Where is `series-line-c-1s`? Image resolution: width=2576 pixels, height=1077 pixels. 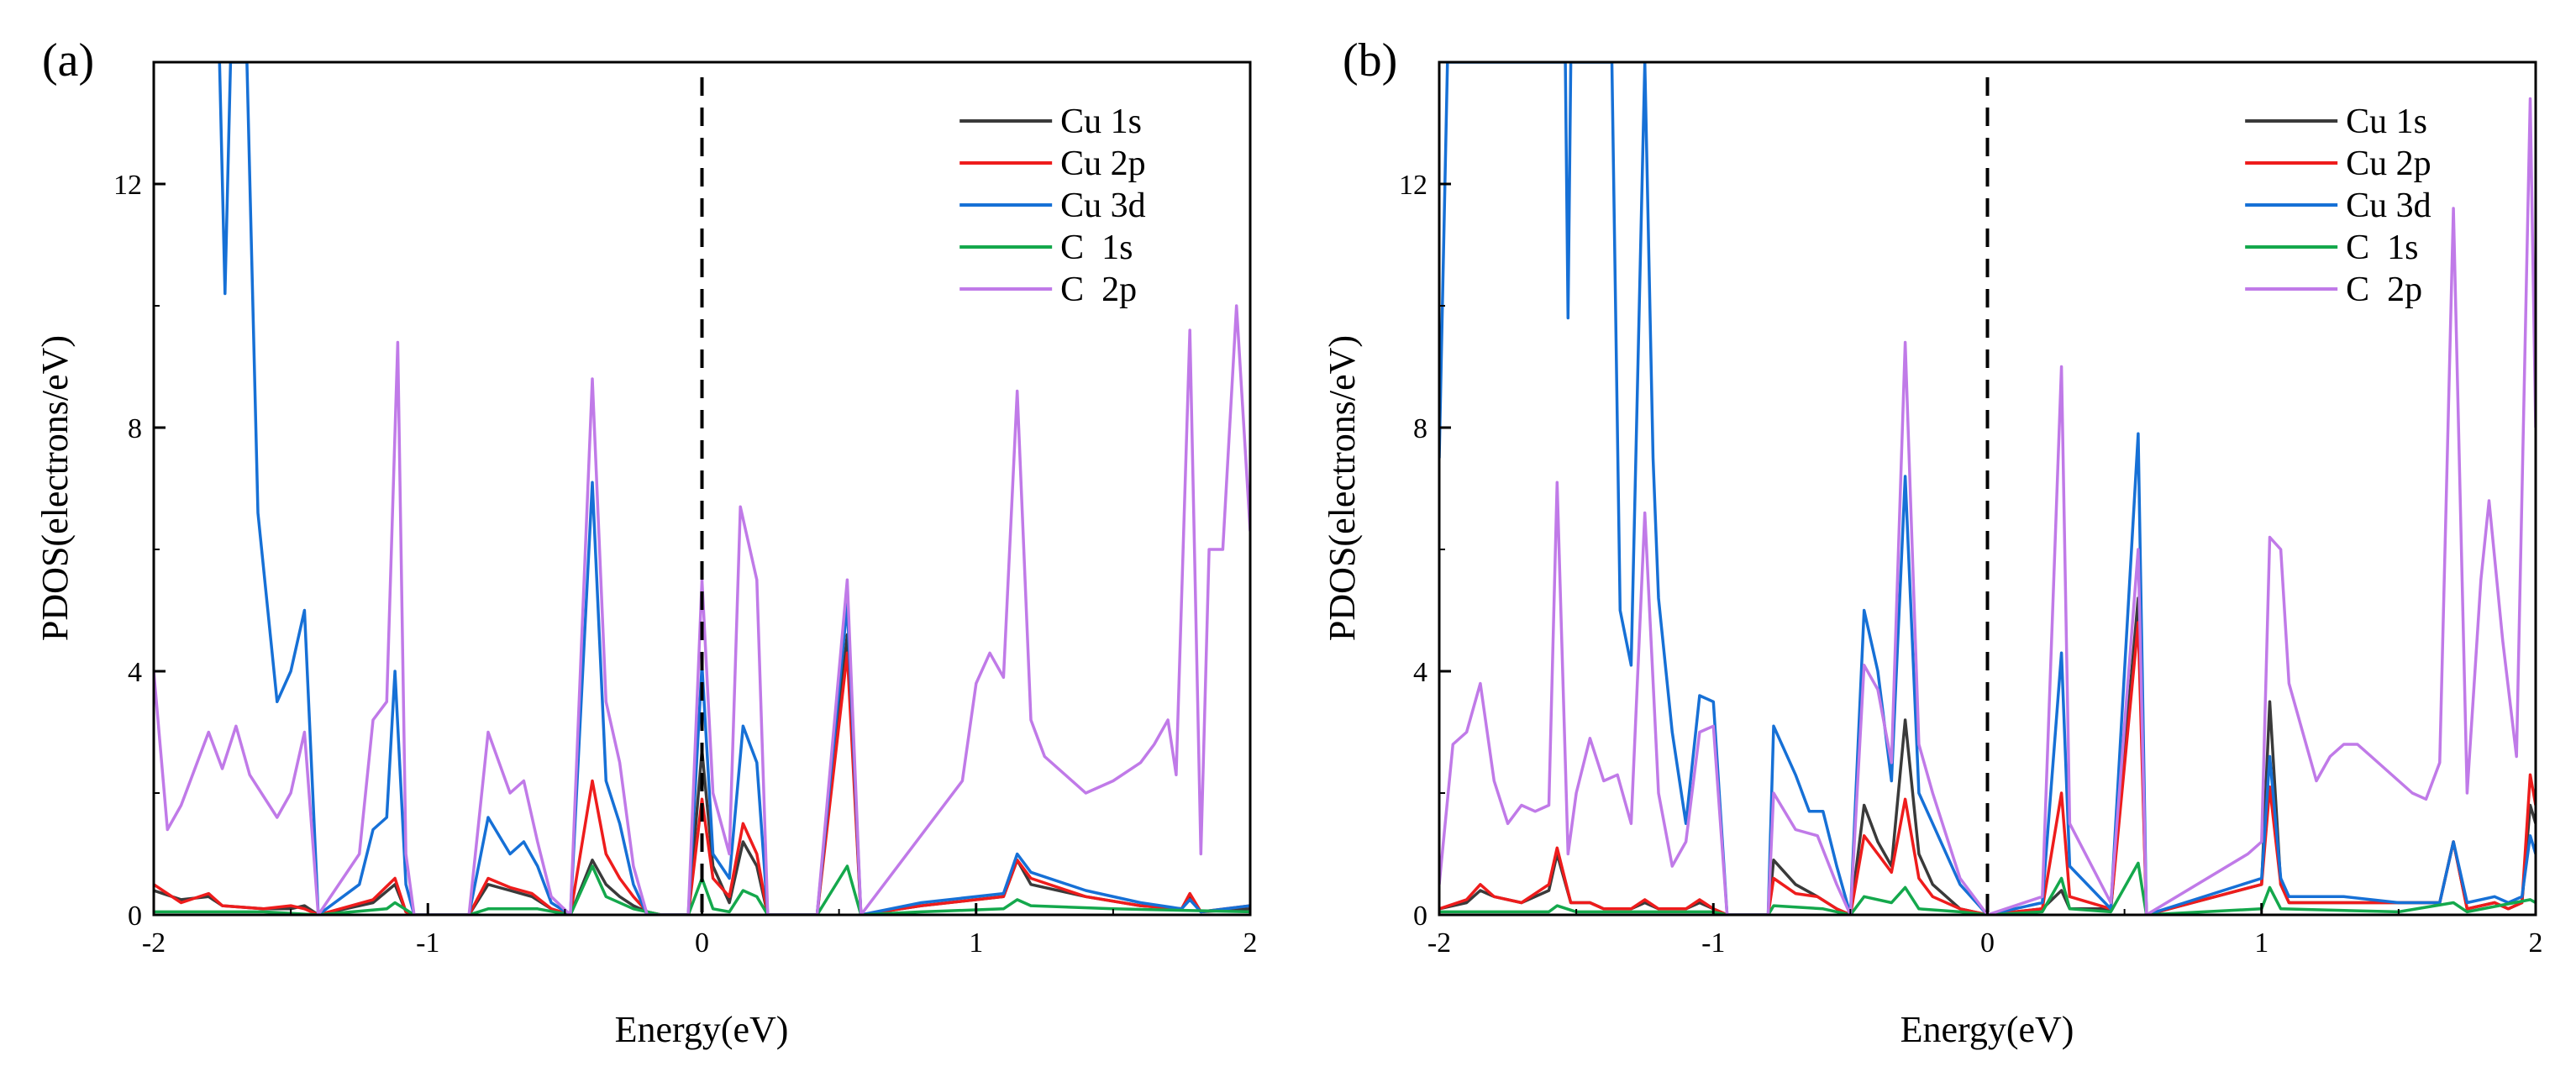 series-line-c-1s is located at coordinates (702, 889).